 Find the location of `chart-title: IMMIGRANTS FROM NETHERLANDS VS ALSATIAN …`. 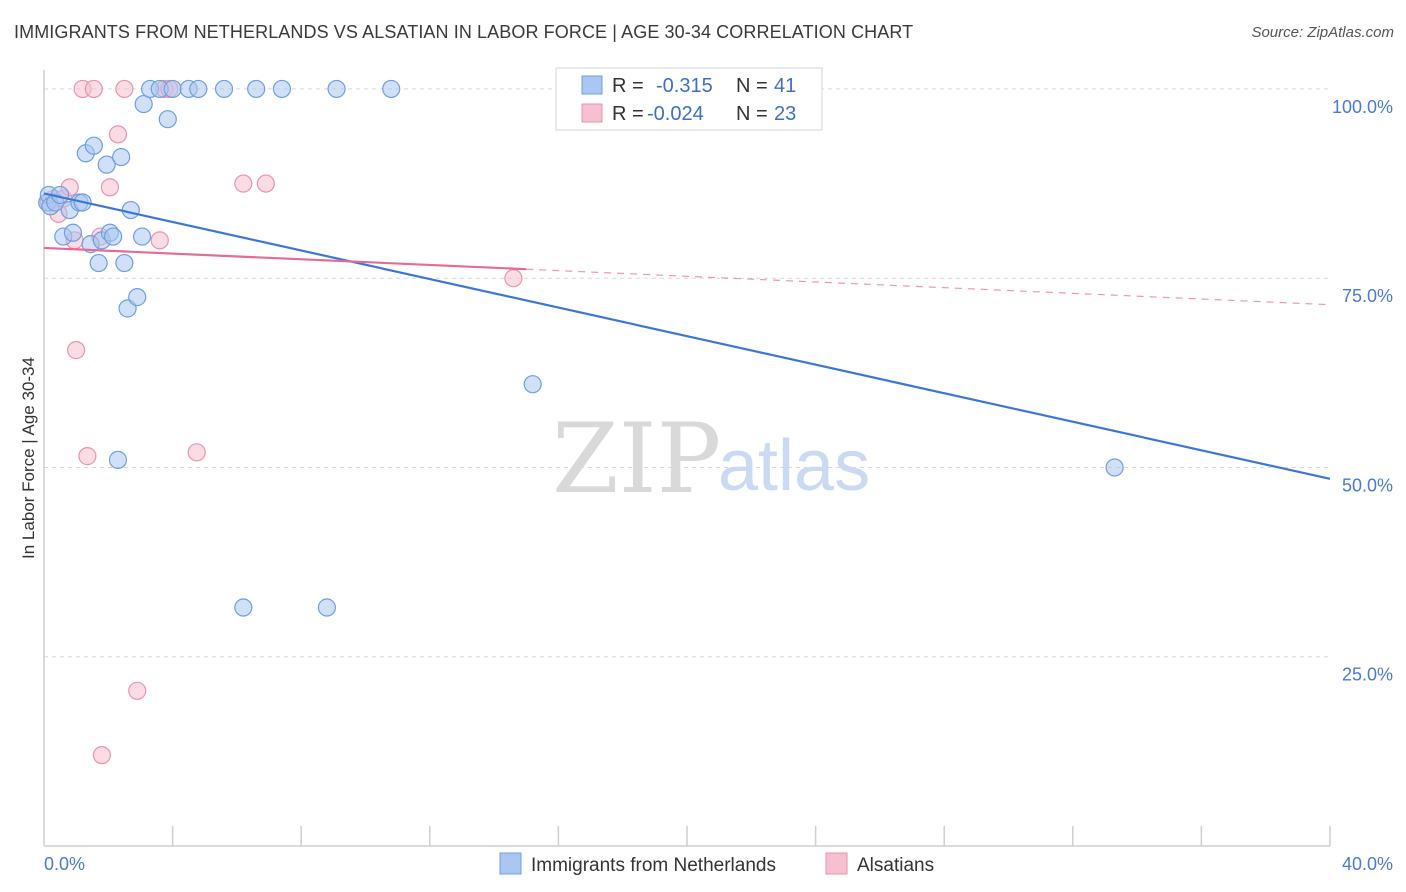

chart-title: IMMIGRANTS FROM NETHERLANDS VS ALSATIAN … is located at coordinates (464, 32).